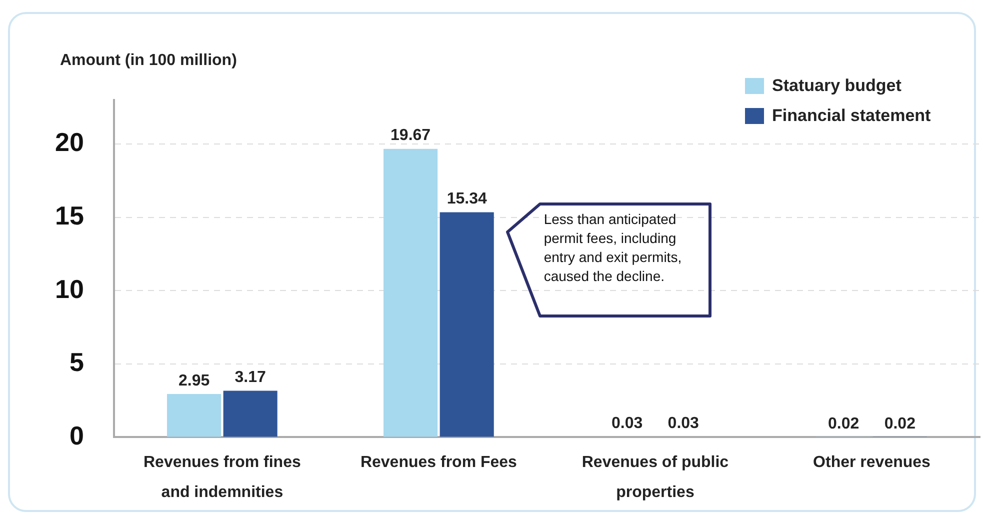 This screenshot has height=518, width=984. Describe the element at coordinates (655, 478) in the screenshot. I see `x-tick-label: Revenues of public properties` at that location.